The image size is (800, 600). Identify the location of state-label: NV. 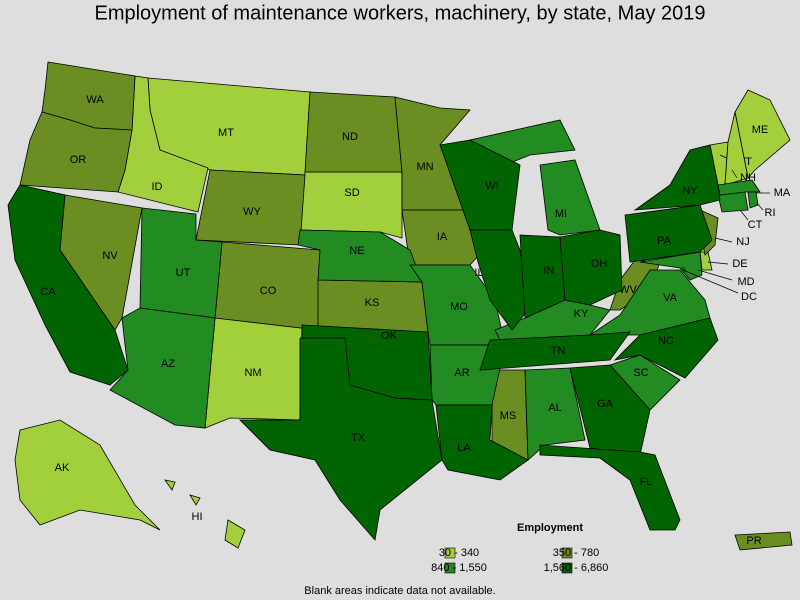
(110, 256).